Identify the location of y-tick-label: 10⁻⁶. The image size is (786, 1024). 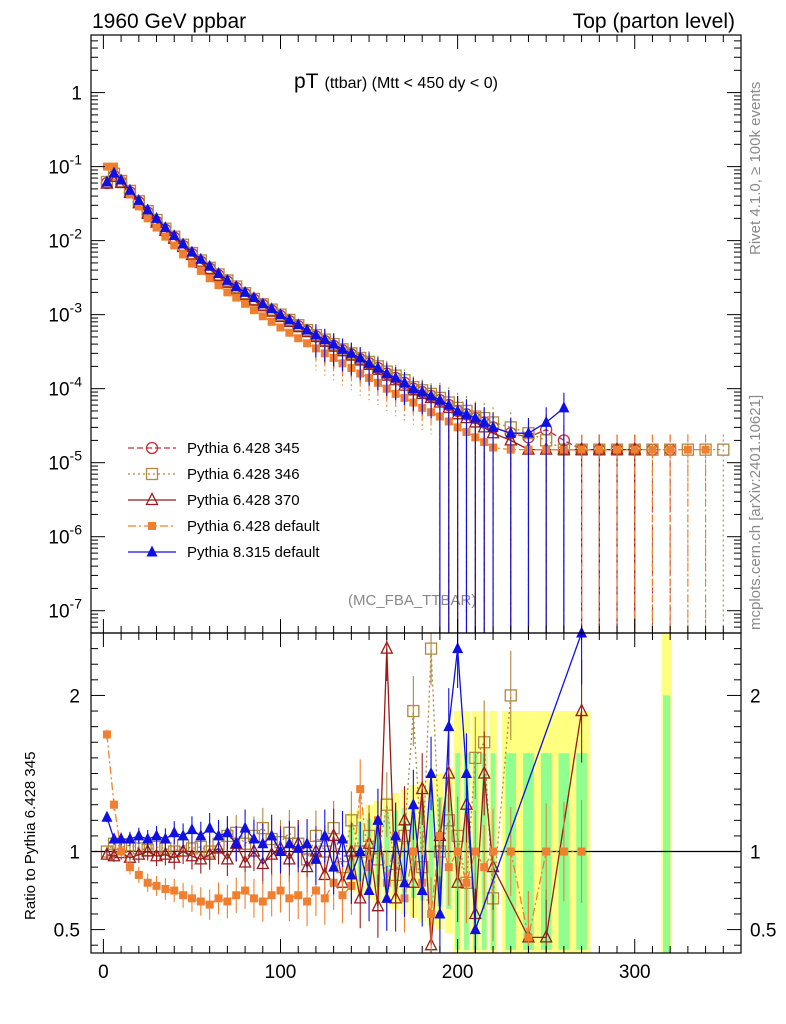
(65, 535).